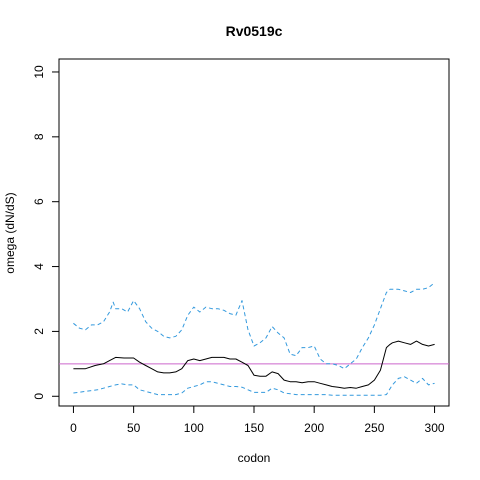  Describe the element at coordinates (39, 396) in the screenshot. I see `y-tick-label: 0` at that location.